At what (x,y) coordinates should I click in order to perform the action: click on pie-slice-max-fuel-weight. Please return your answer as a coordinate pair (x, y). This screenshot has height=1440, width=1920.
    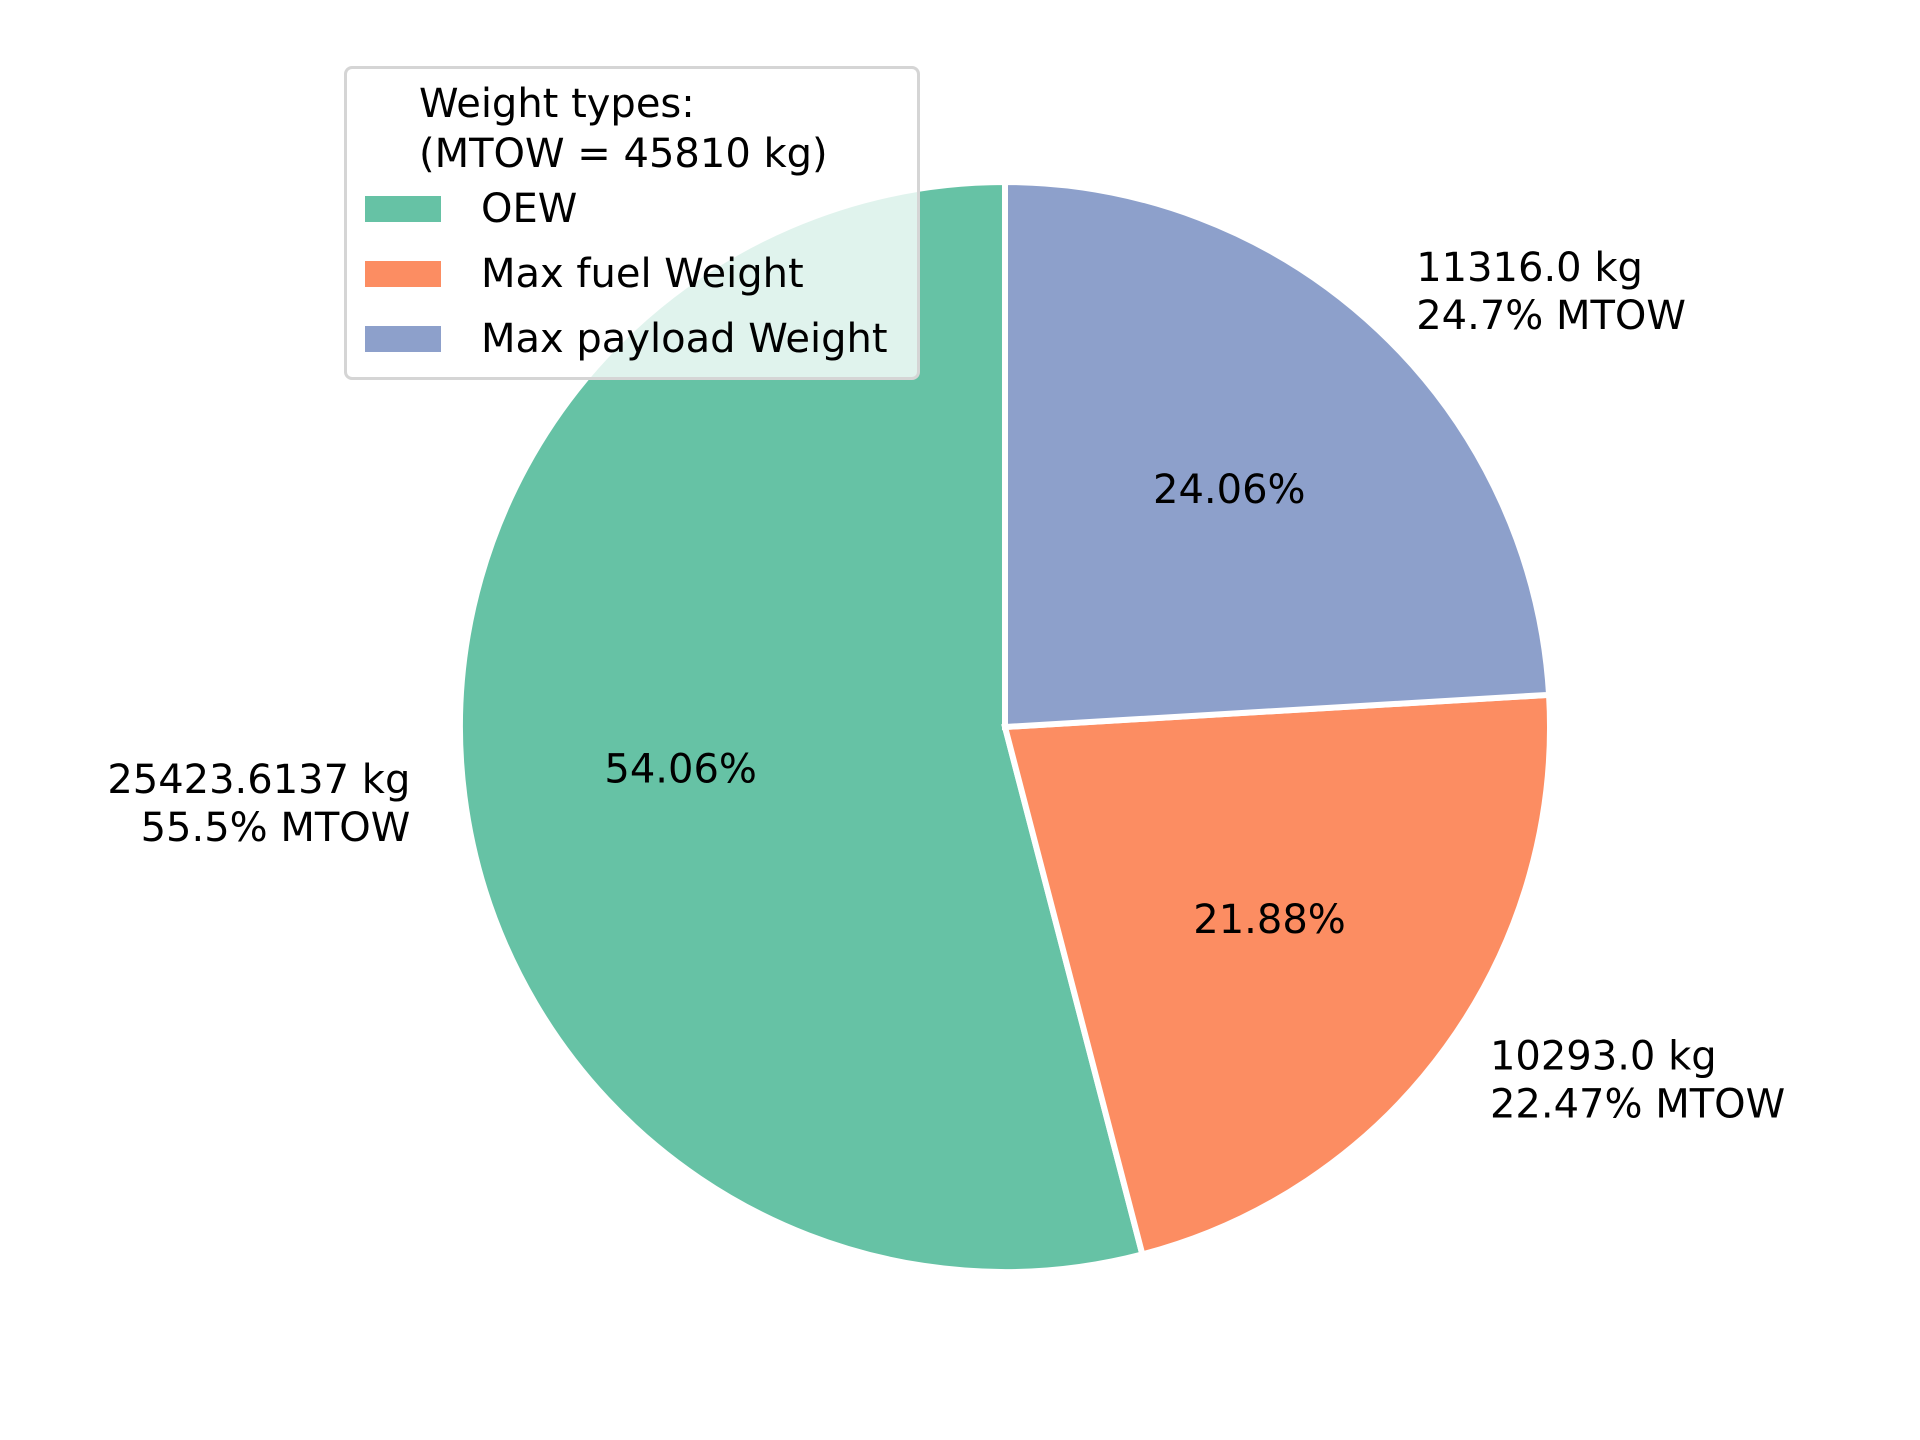
    Looking at the image, I should click on (1277, 975).